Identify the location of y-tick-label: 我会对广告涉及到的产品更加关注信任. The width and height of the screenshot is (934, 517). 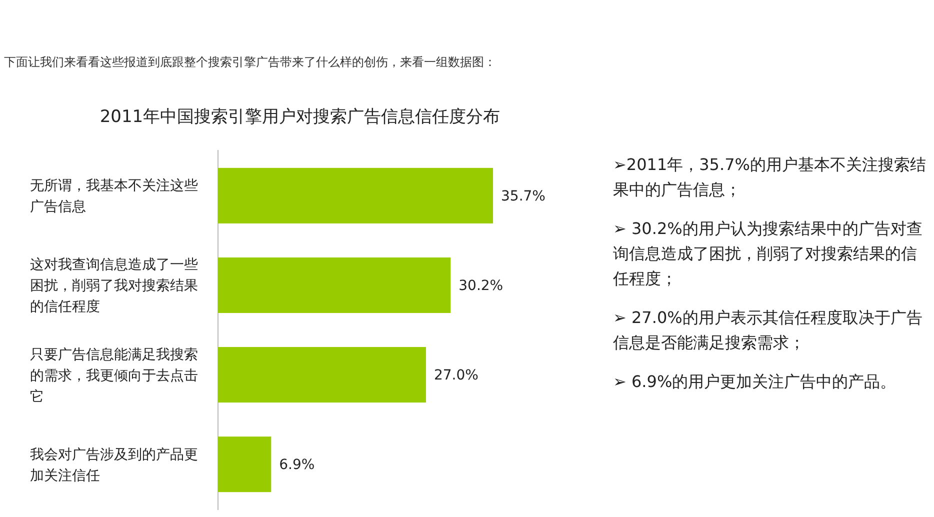
(114, 465).